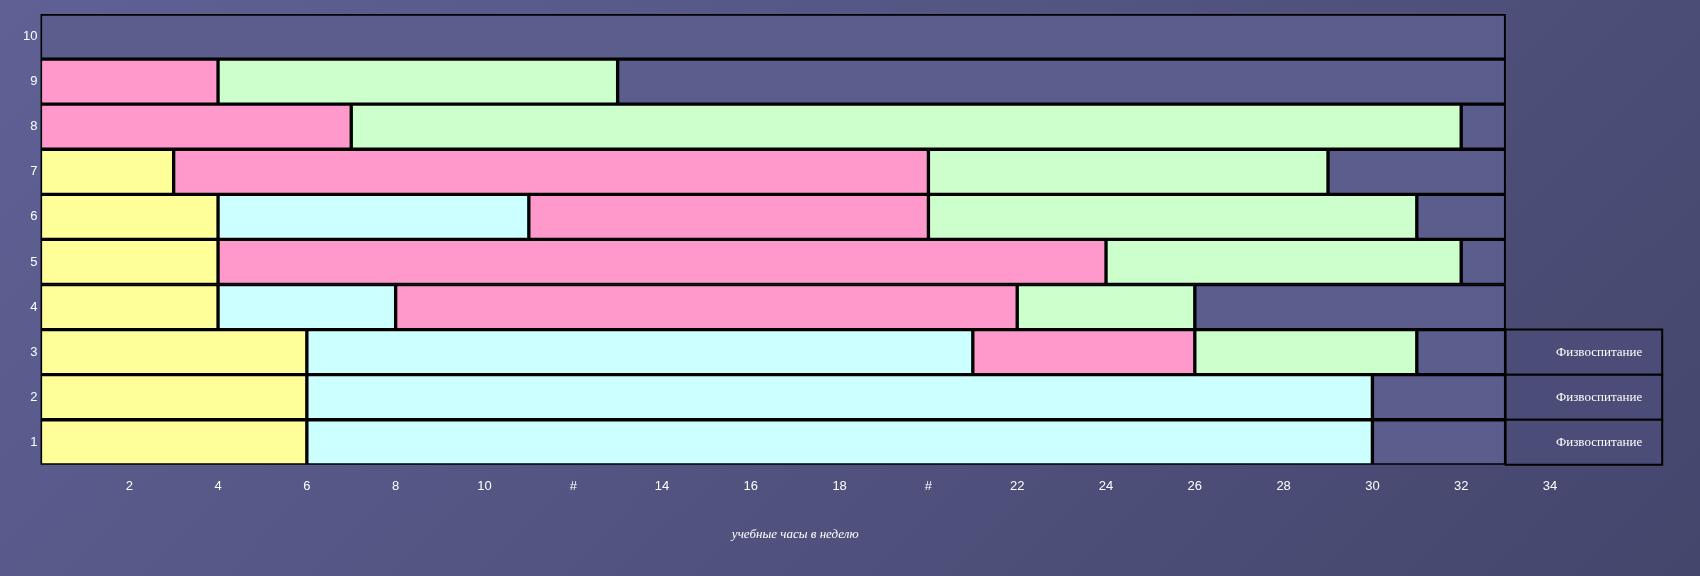 This screenshot has height=576, width=1700. What do you see at coordinates (30, 36) in the screenshot?
I see `y-tick-label: 10` at bounding box center [30, 36].